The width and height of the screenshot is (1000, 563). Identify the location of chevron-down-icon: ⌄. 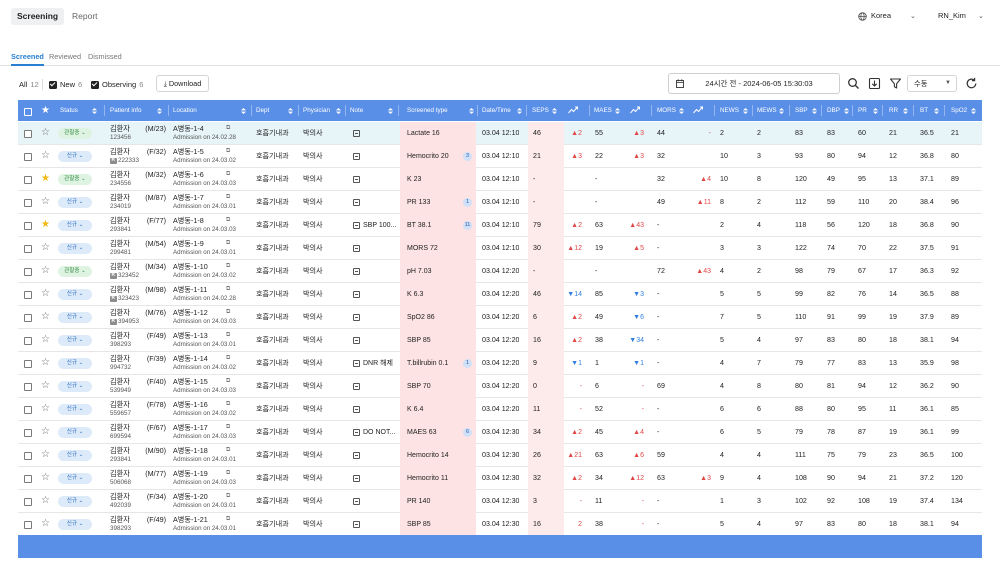
(981, 16).